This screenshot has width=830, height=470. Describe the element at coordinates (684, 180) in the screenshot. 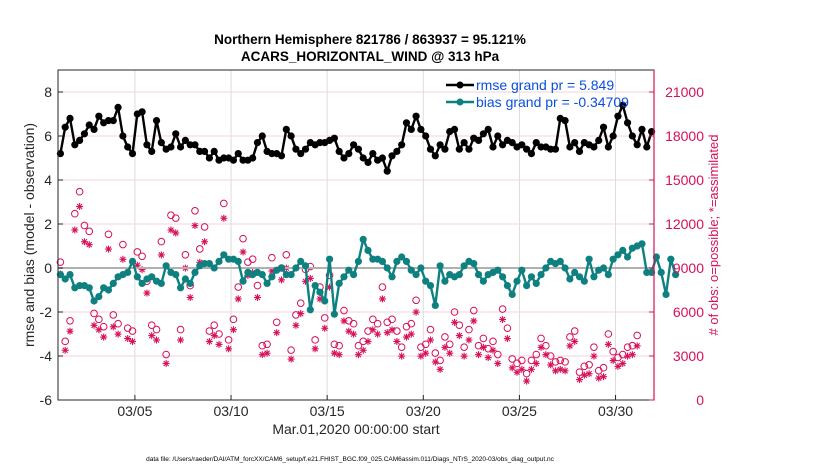

I see `y2-tick-label: 15000` at that location.